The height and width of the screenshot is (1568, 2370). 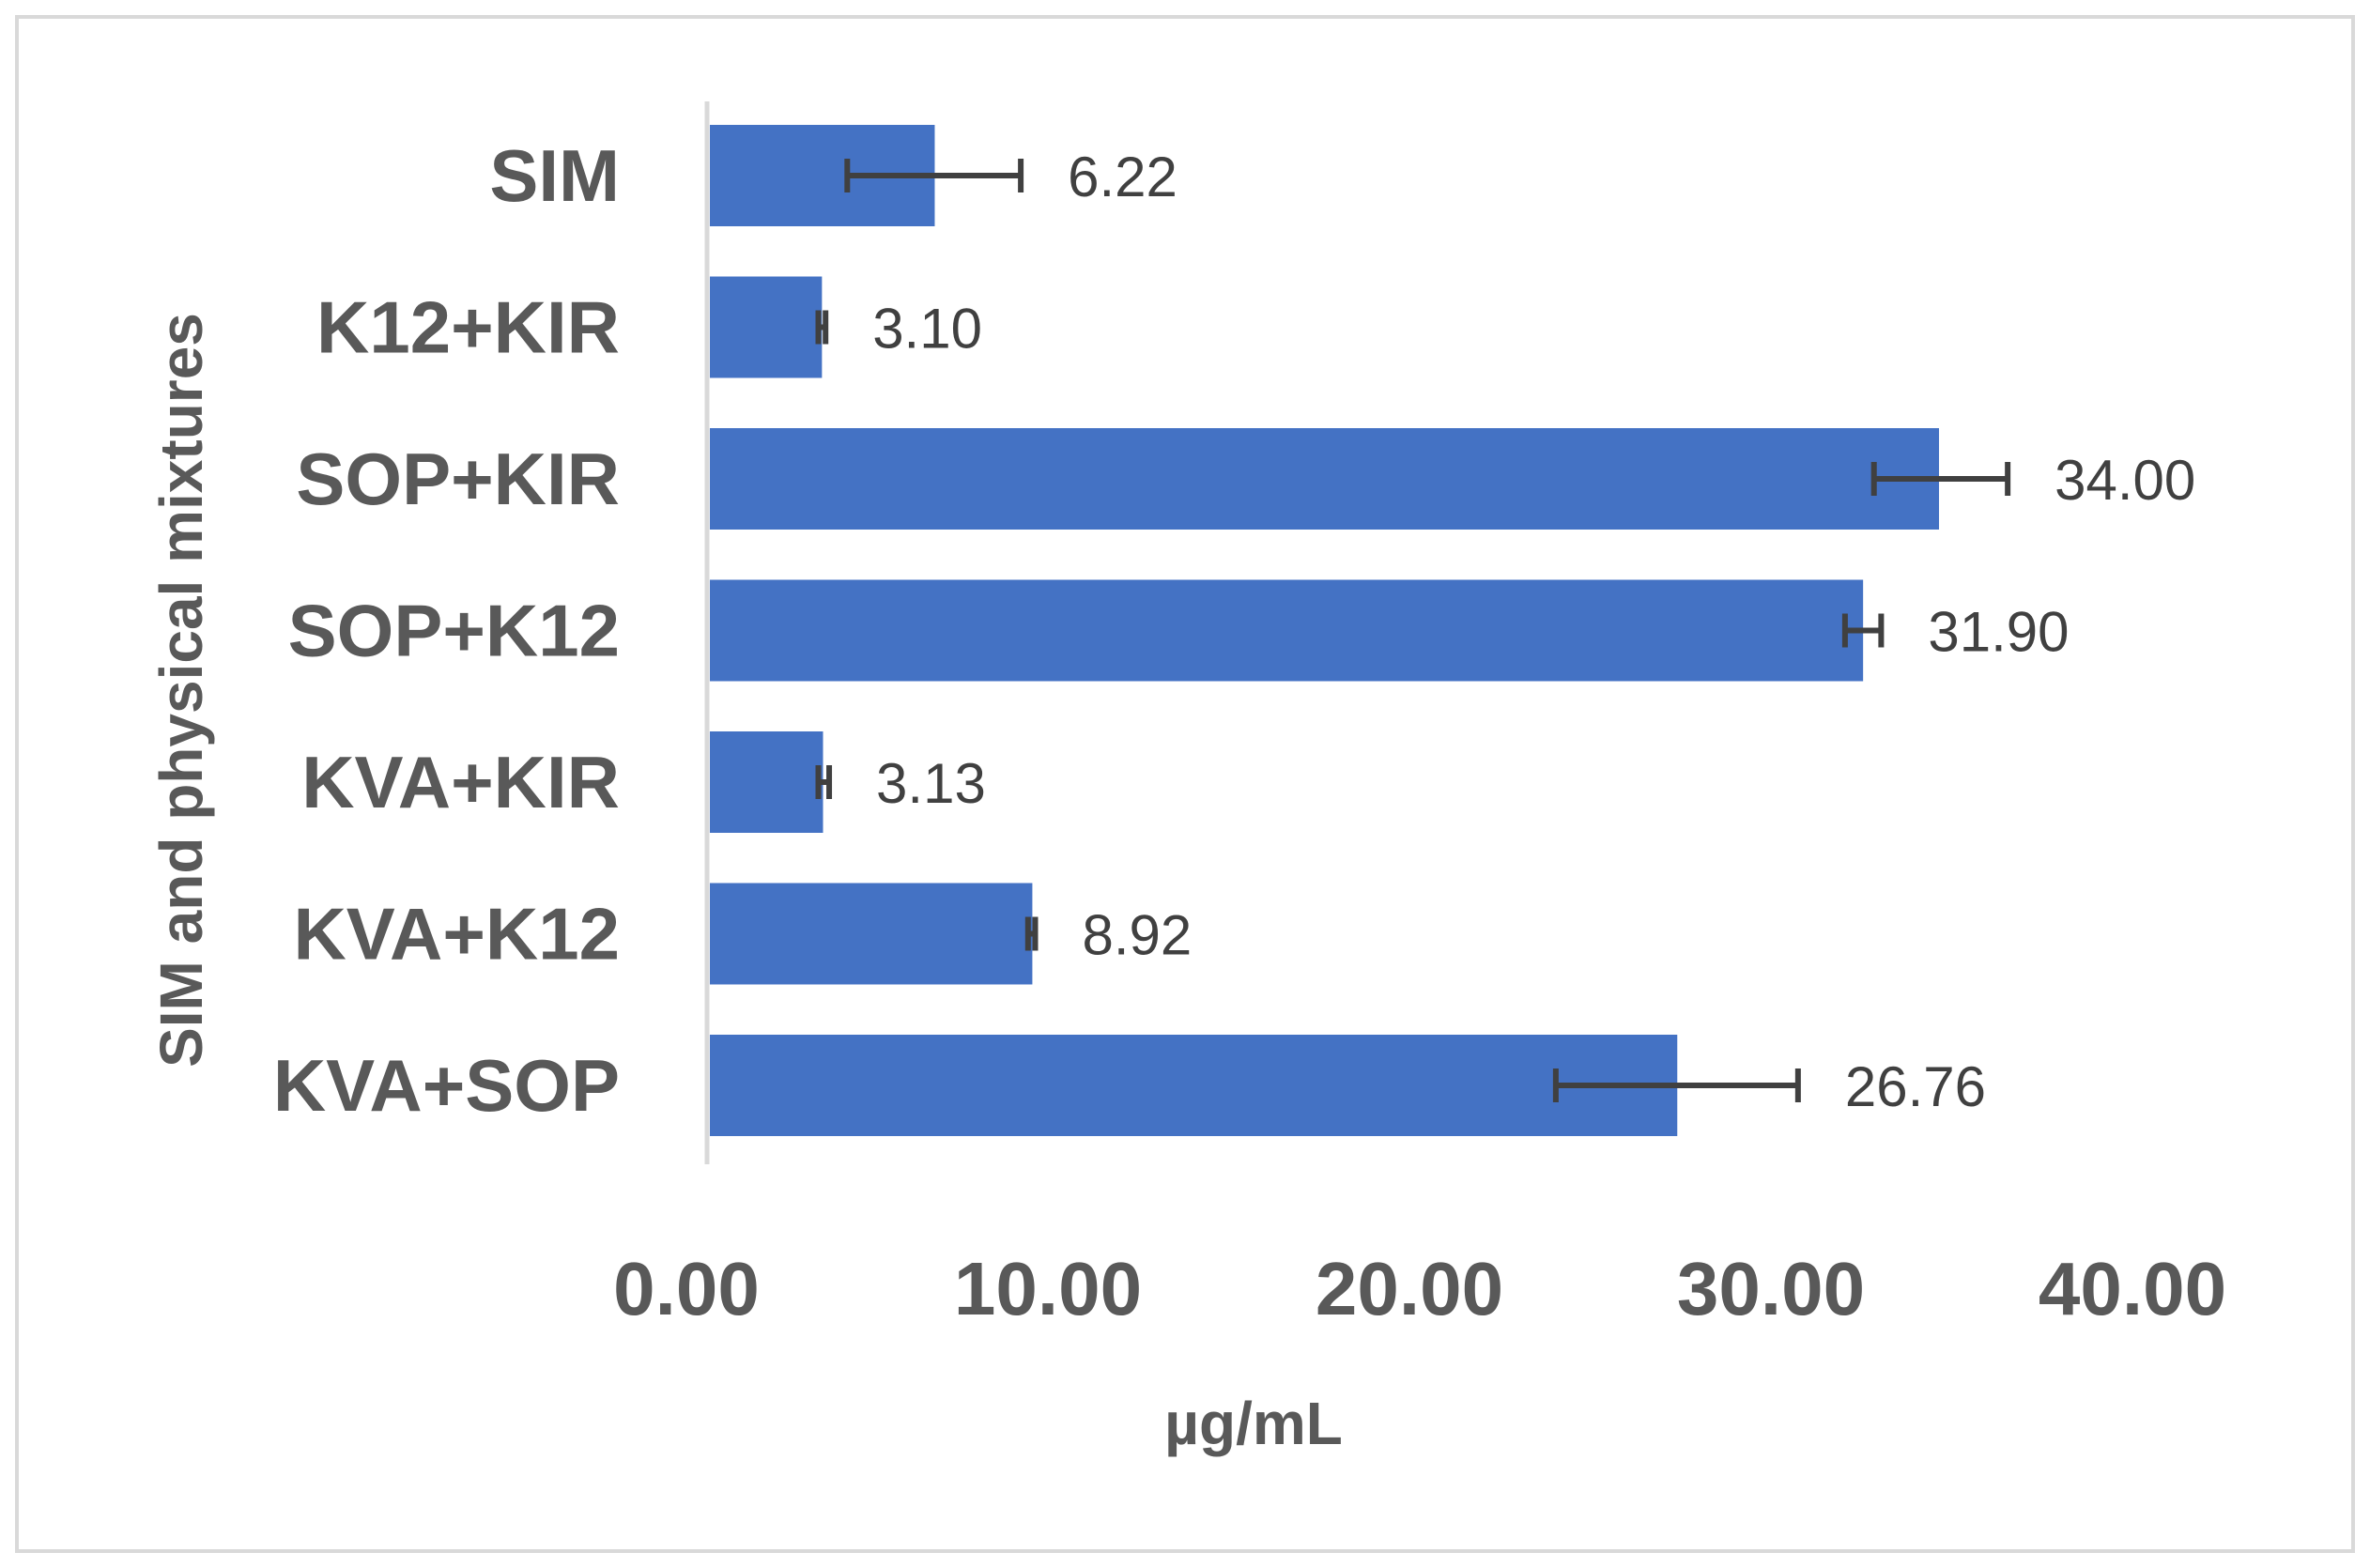 What do you see at coordinates (456, 935) in the screenshot?
I see `category-label: KVA+K12` at bounding box center [456, 935].